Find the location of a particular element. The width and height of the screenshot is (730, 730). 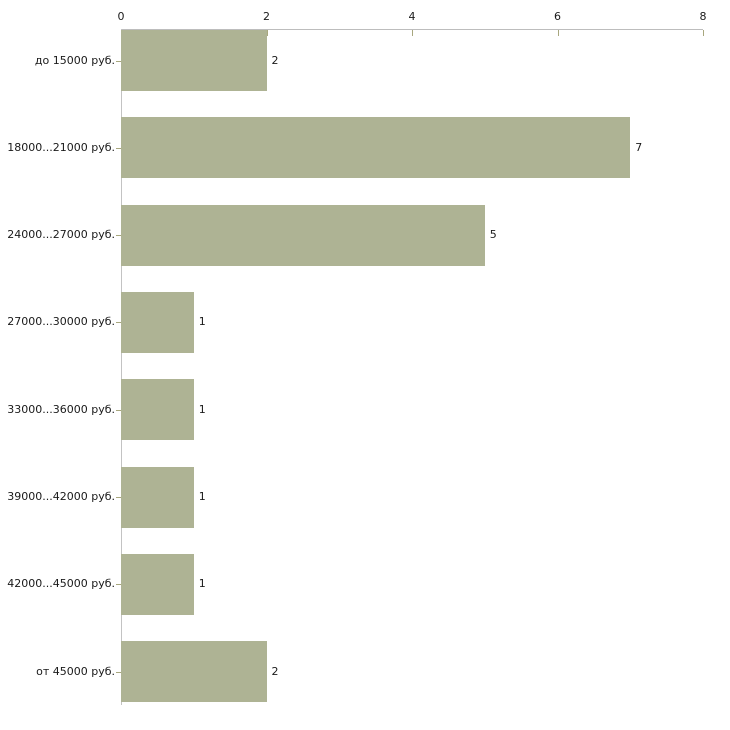

bar-value-label: 7 is located at coordinates (639, 147).